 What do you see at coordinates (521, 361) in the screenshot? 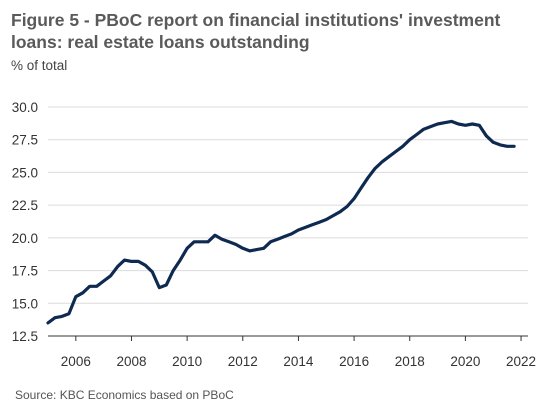
I see `x-tick-label: 2022` at bounding box center [521, 361].